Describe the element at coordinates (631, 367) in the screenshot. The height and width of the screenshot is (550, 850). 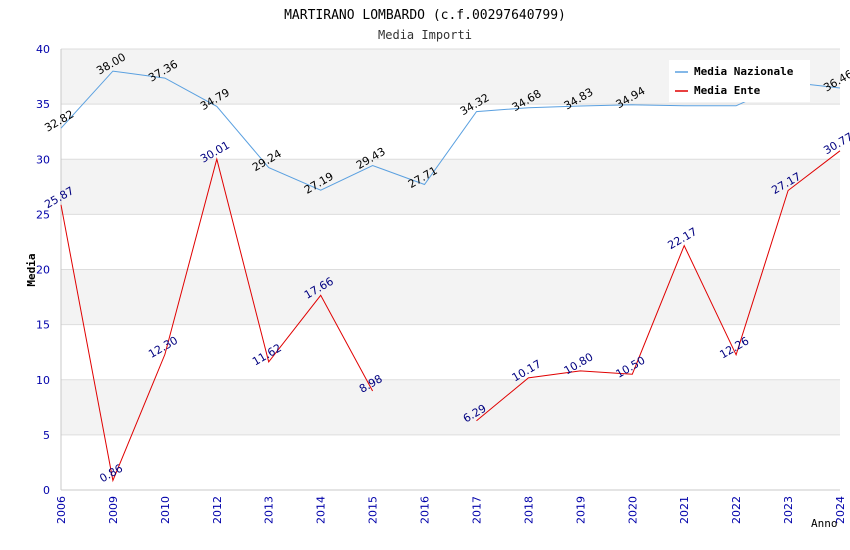
I see `data-label: 10.50` at that location.